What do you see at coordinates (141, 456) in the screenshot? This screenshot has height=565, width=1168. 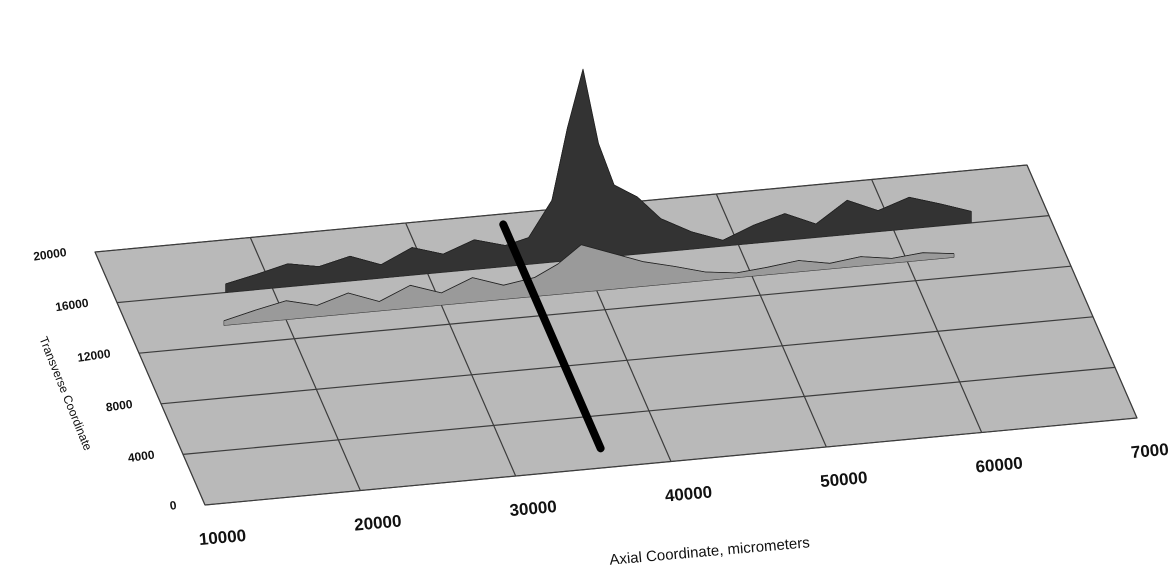 I see `y-tick-label: 4000` at bounding box center [141, 456].